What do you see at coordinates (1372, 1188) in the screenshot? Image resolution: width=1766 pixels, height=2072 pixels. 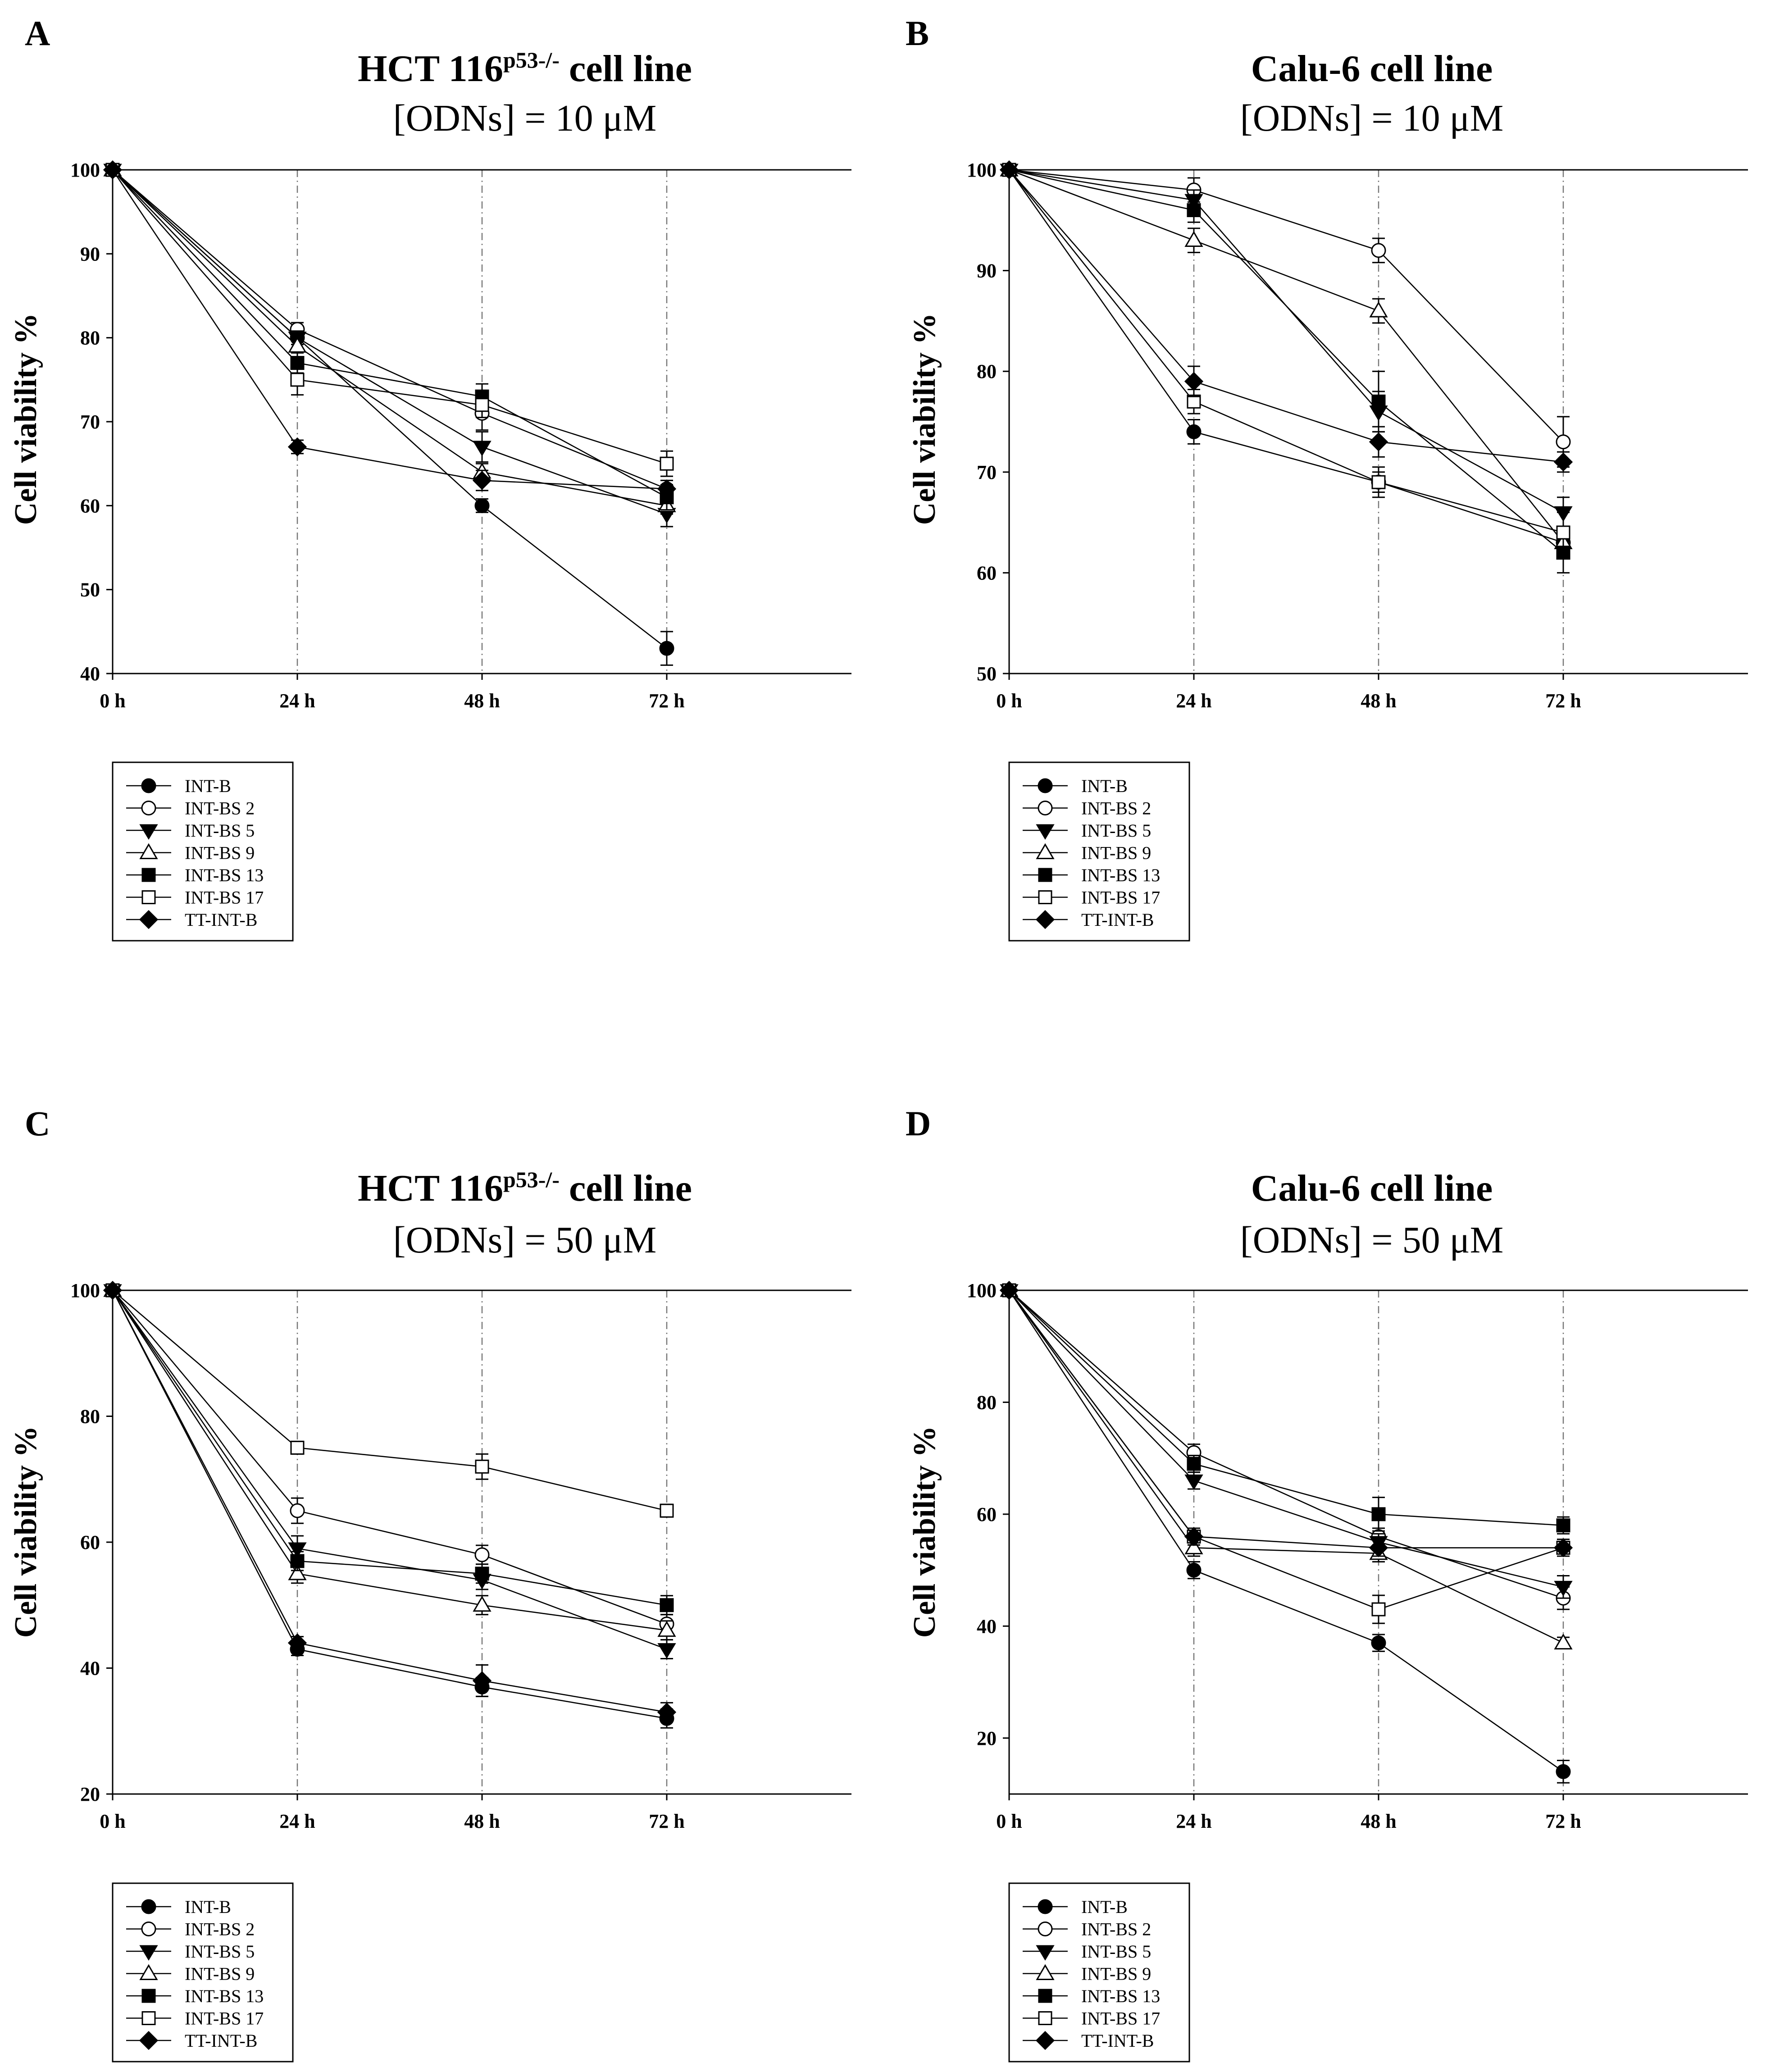 I see `chart-title: Calu-6 cell line` at bounding box center [1372, 1188].